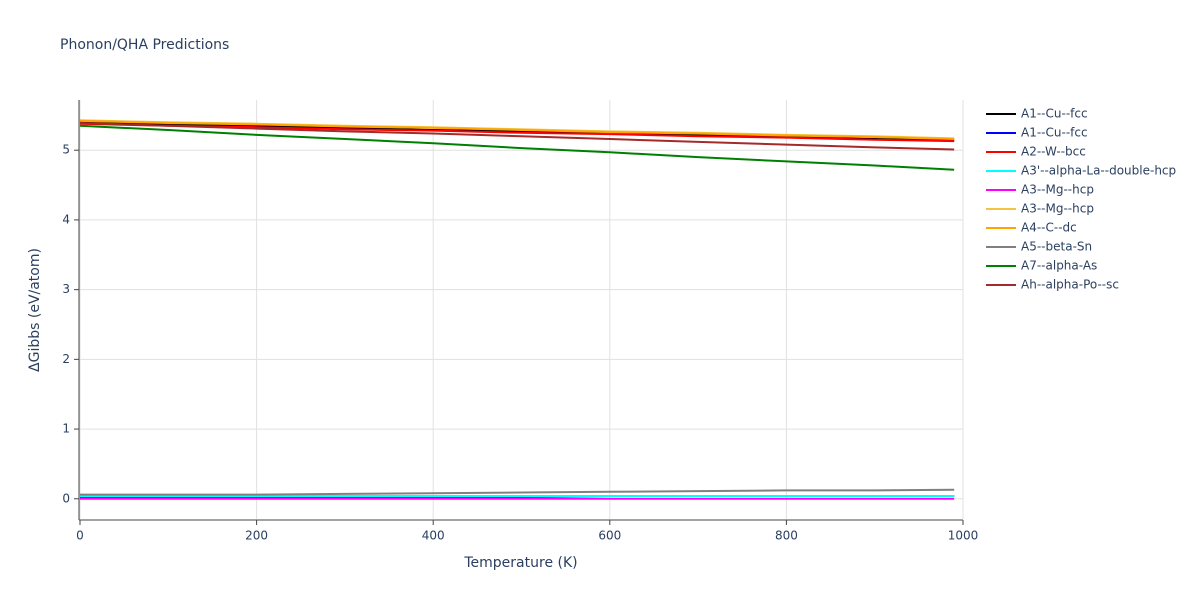 The width and height of the screenshot is (1200, 600). What do you see at coordinates (1070, 285) in the screenshot?
I see `legend-label: Ah--alpha-Po--sc` at bounding box center [1070, 285].